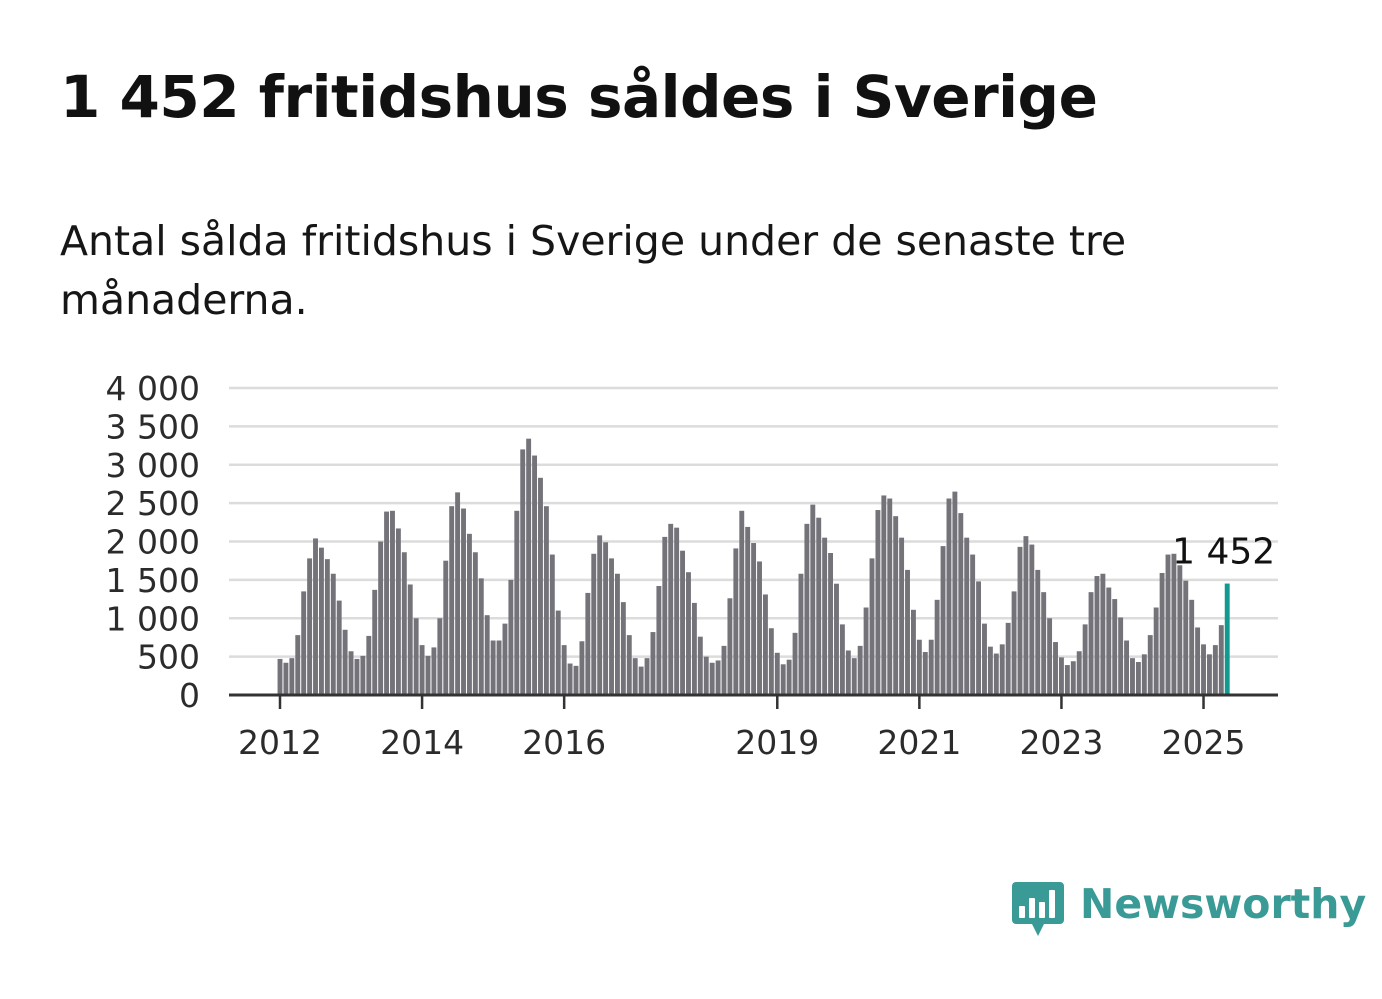  Describe the element at coordinates (153, 465) in the screenshot. I see `y-tick-label: 3 000` at that location.